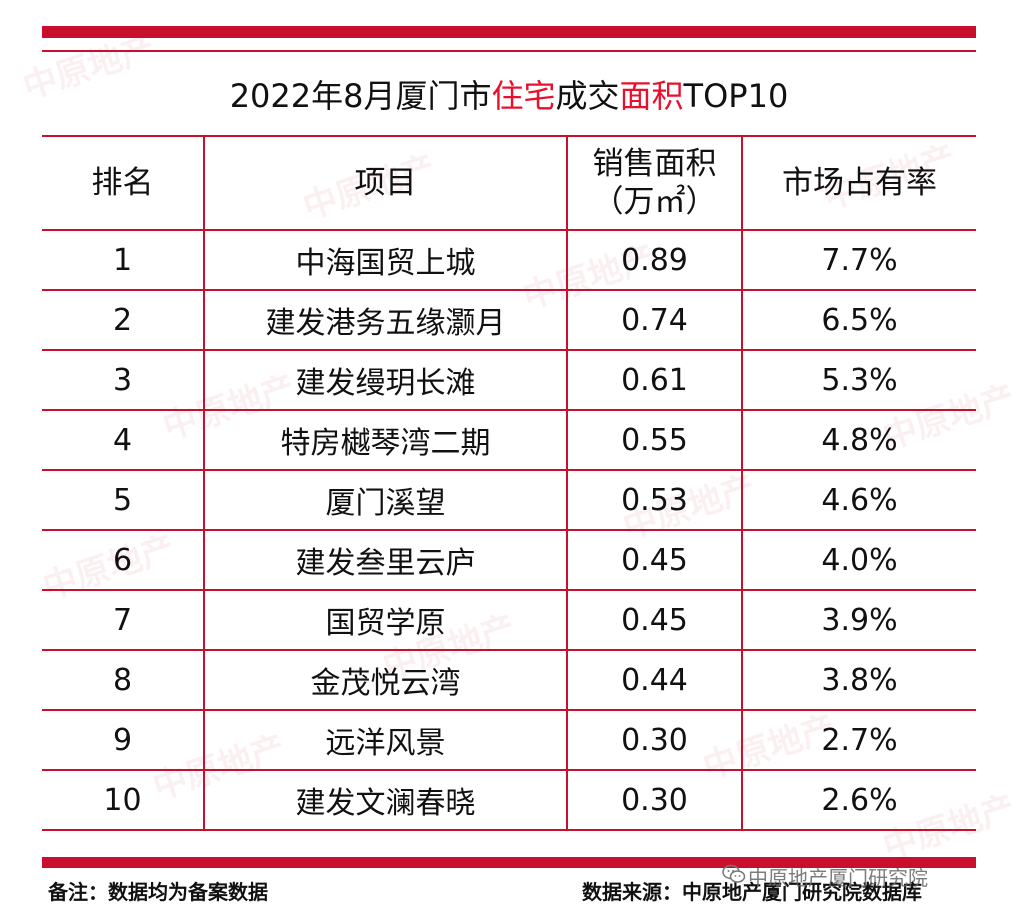 This screenshot has height=923, width=1020. Describe the element at coordinates (654, 260) in the screenshot. I see `cell-area: 0.89` at that location.